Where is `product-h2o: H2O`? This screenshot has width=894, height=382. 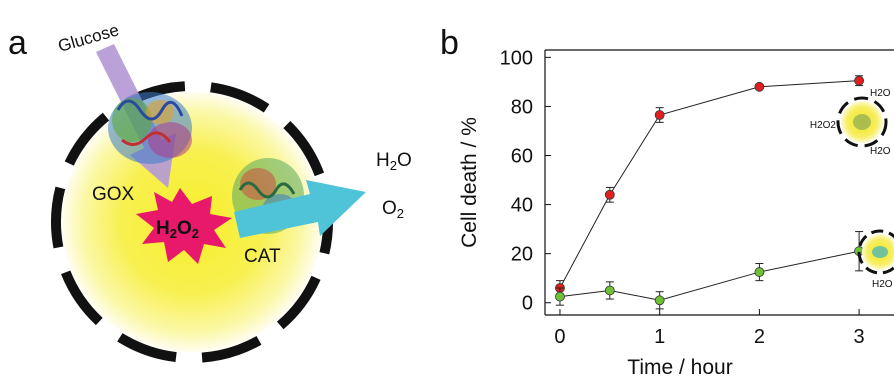 product-h2o: H2O is located at coordinates (394, 161).